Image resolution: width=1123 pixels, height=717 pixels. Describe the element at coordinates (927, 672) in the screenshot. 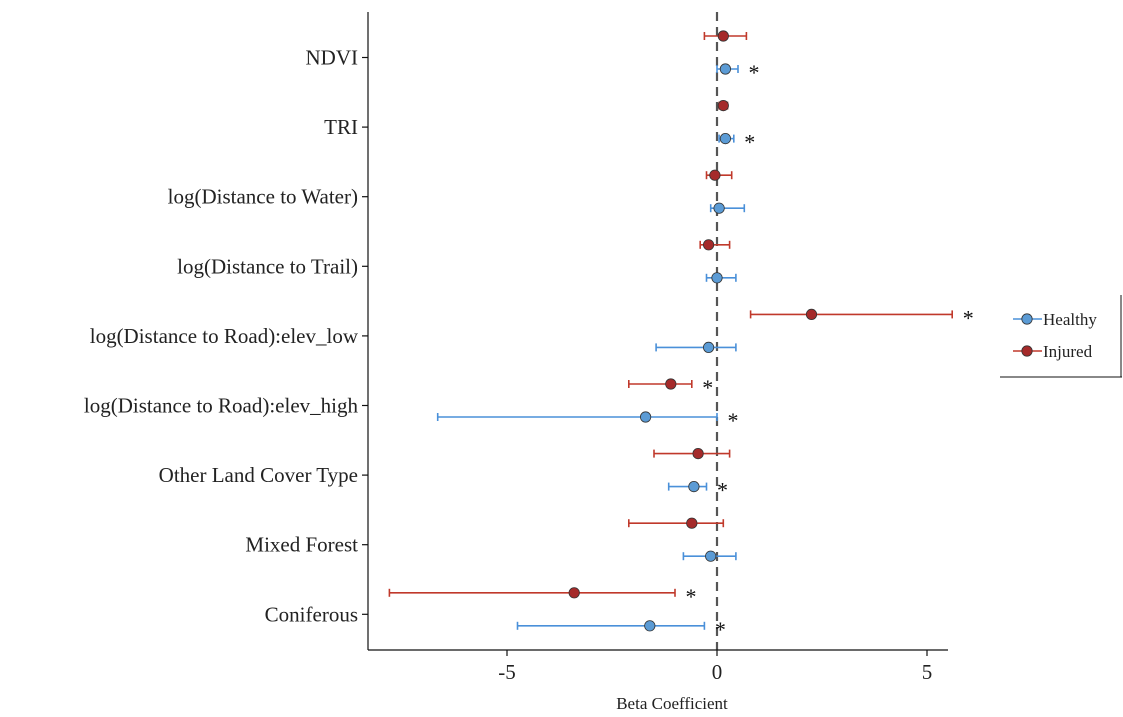

I see `x-tick-label: 5` at that location.